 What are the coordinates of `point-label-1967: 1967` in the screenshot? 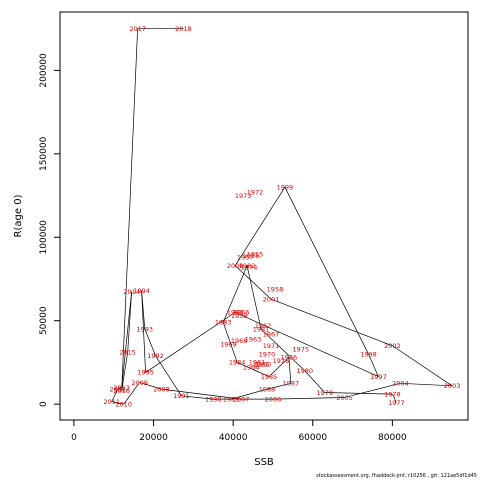 It's located at (271, 334).